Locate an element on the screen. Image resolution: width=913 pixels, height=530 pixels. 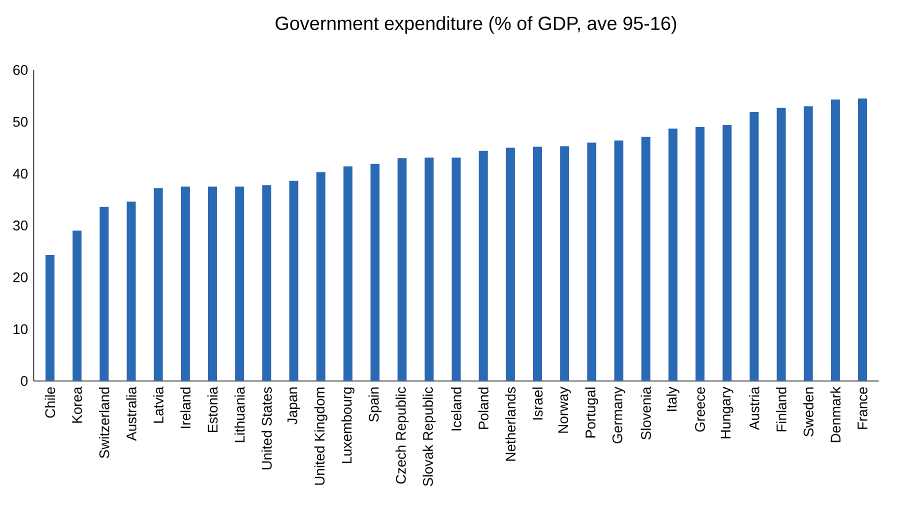
x-tick-label: Hungary is located at coordinates (727, 412).